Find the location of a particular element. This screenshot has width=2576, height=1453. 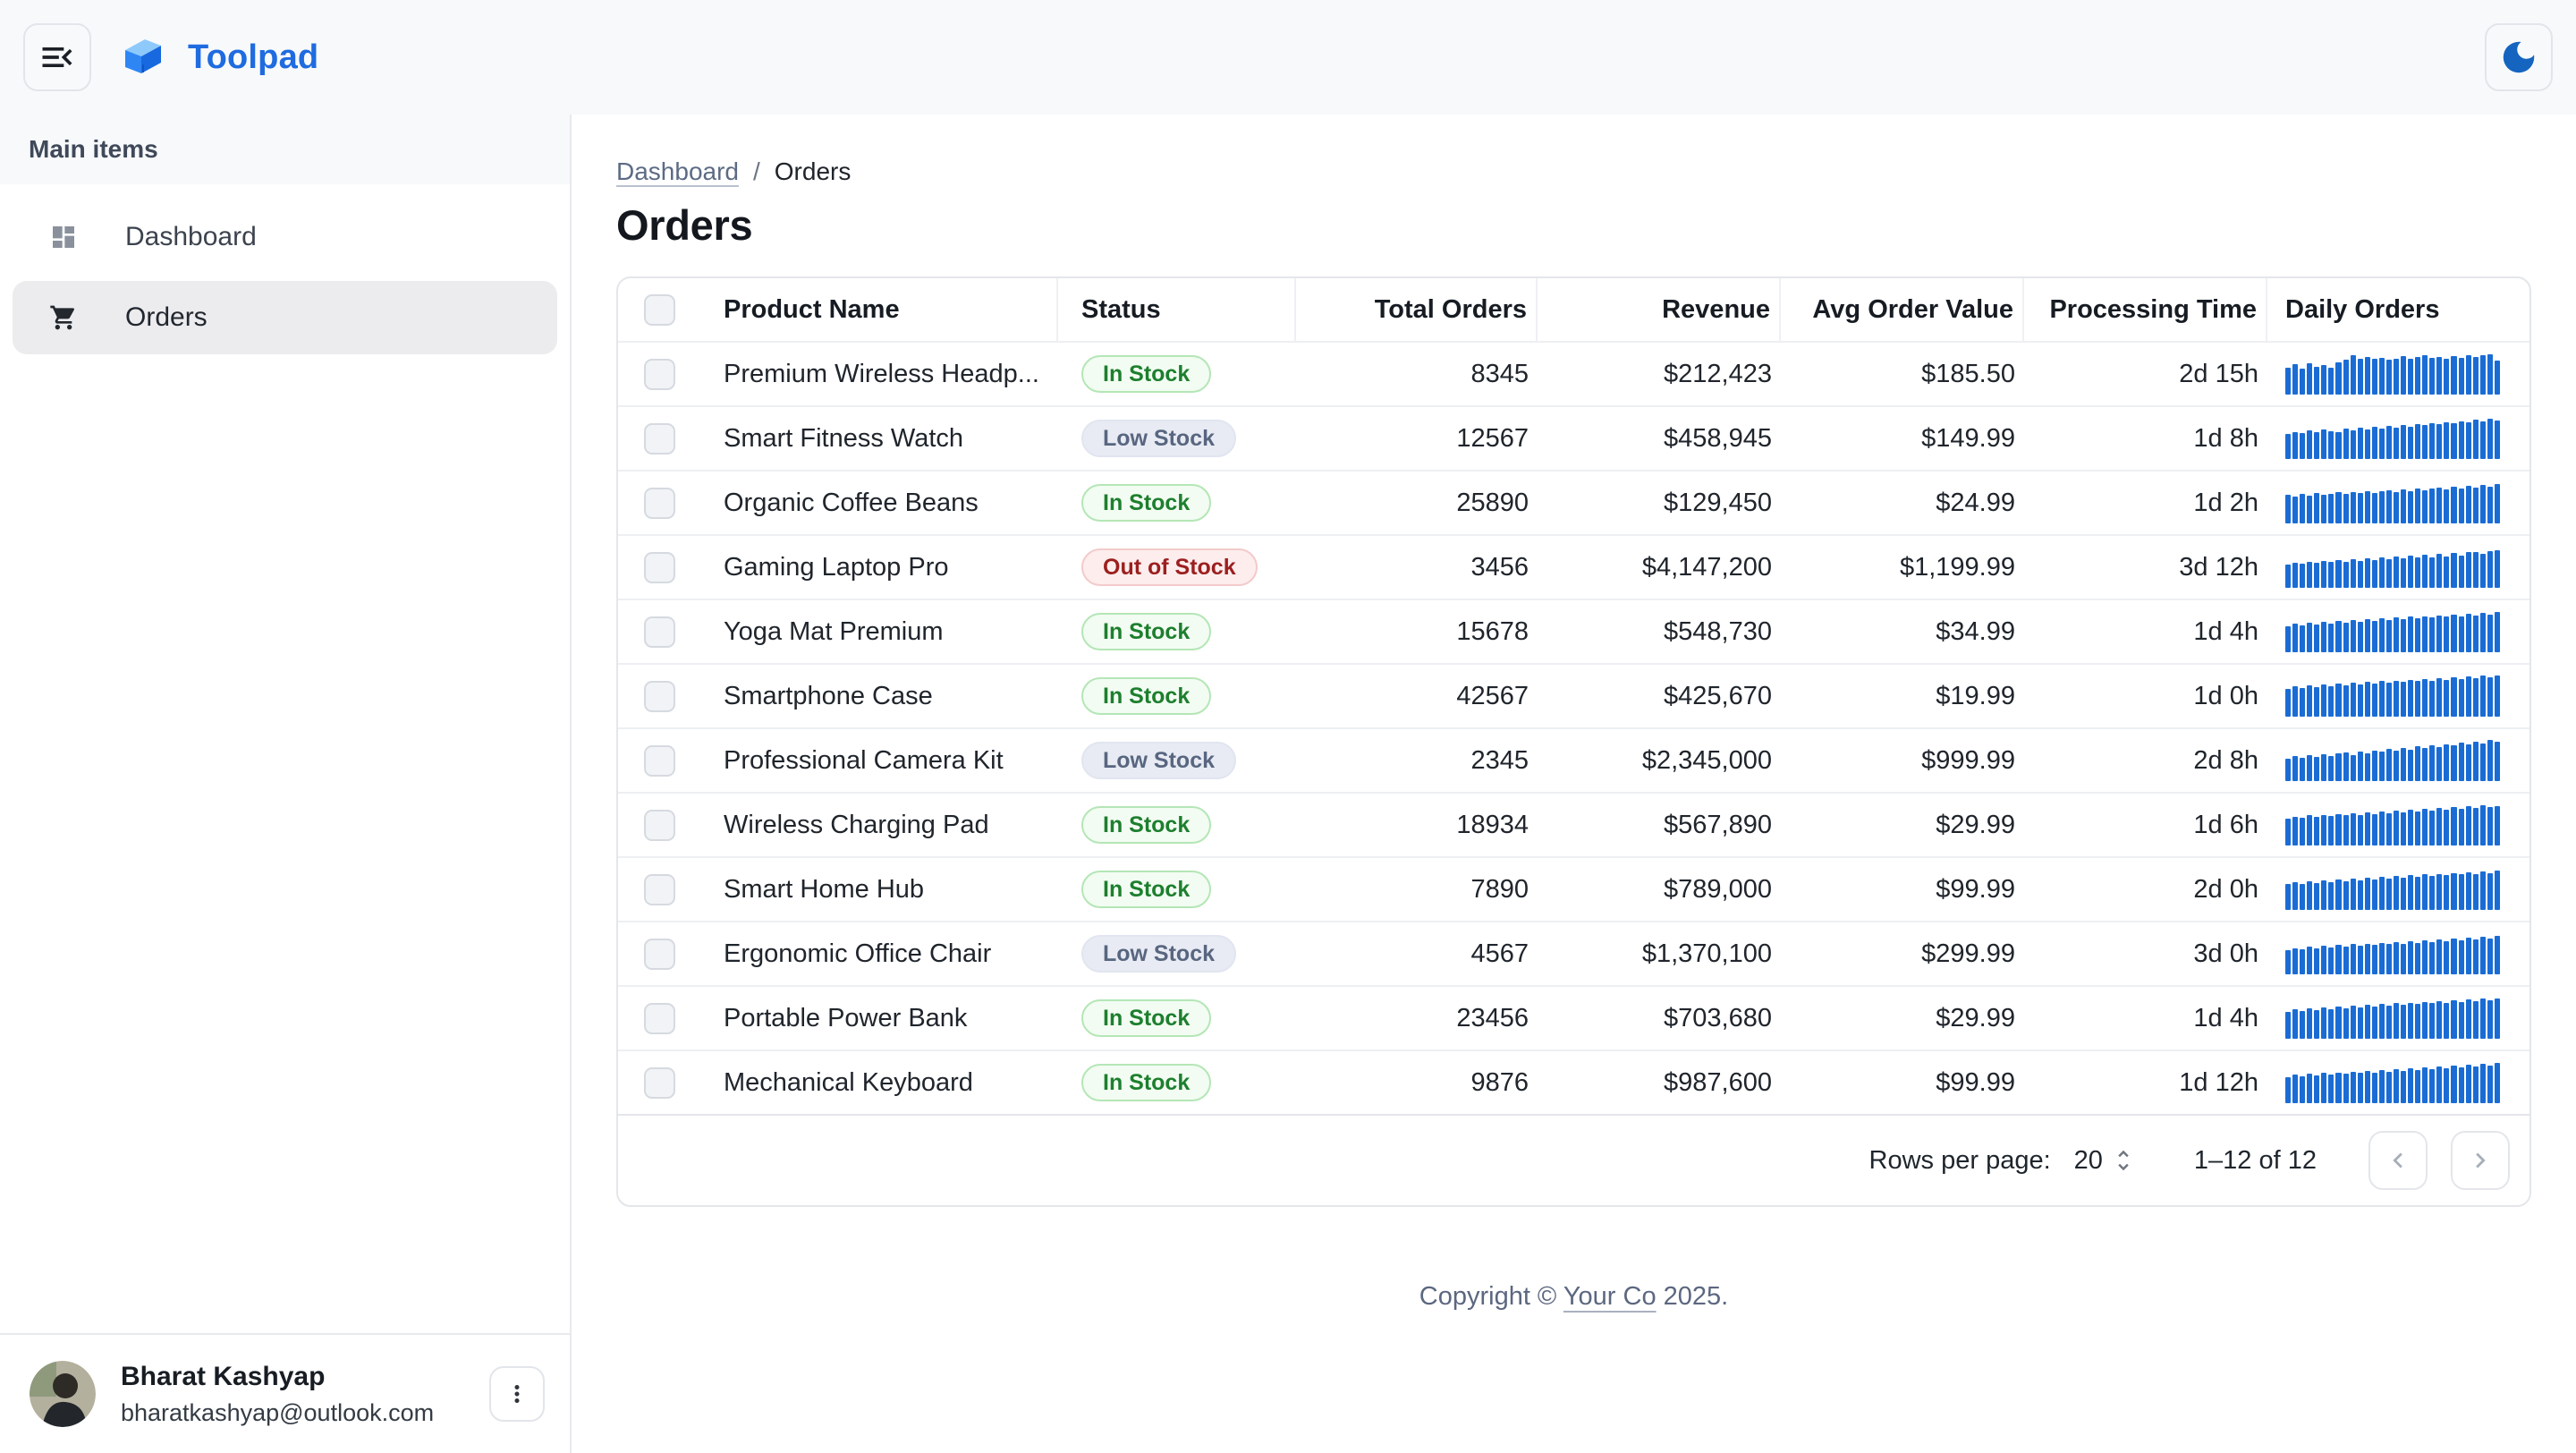

next-page-button is located at coordinates (2480, 1160).